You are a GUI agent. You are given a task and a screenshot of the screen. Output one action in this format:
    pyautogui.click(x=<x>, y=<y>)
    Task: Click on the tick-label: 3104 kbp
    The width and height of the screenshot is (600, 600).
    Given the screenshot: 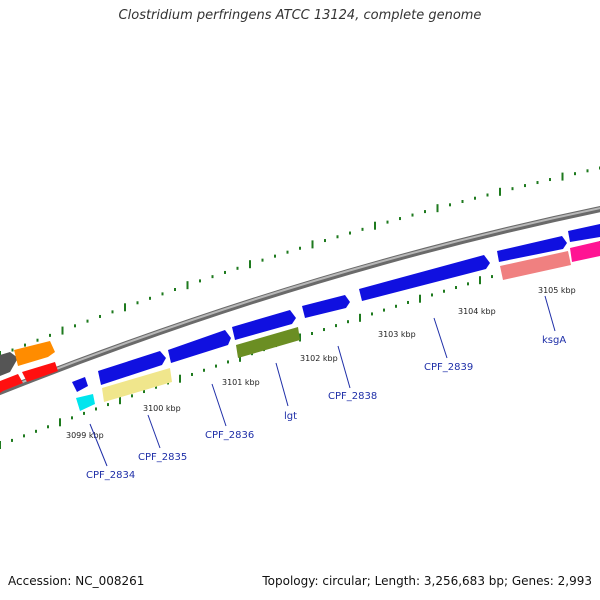 What is the action you would take?
    pyautogui.click(x=477, y=311)
    